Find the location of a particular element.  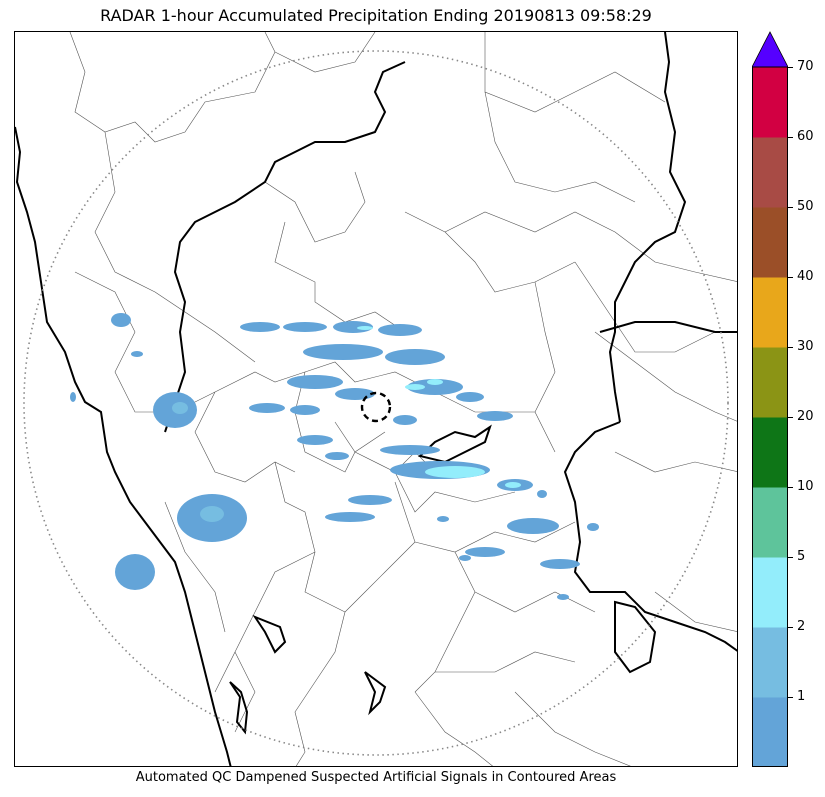

colorbar-tick-label: 2 is located at coordinates (801, 626).